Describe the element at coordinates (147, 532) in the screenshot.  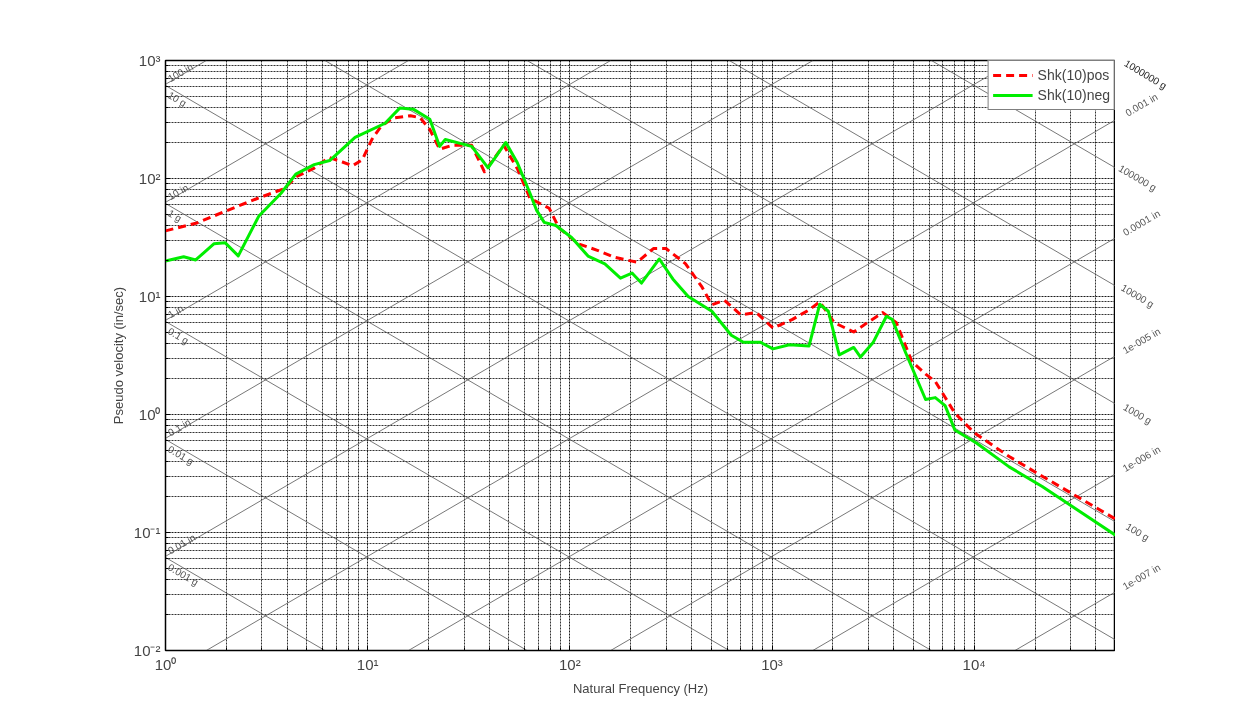
I see `y-tick-label: 10⁻¹` at that location.